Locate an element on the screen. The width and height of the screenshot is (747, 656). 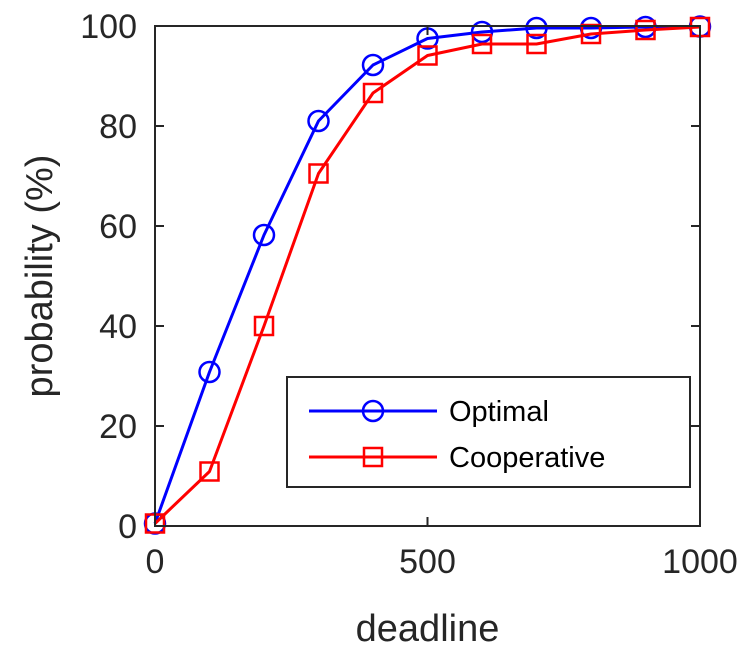
y-axis-label: probability (%) is located at coordinates (40, 276).